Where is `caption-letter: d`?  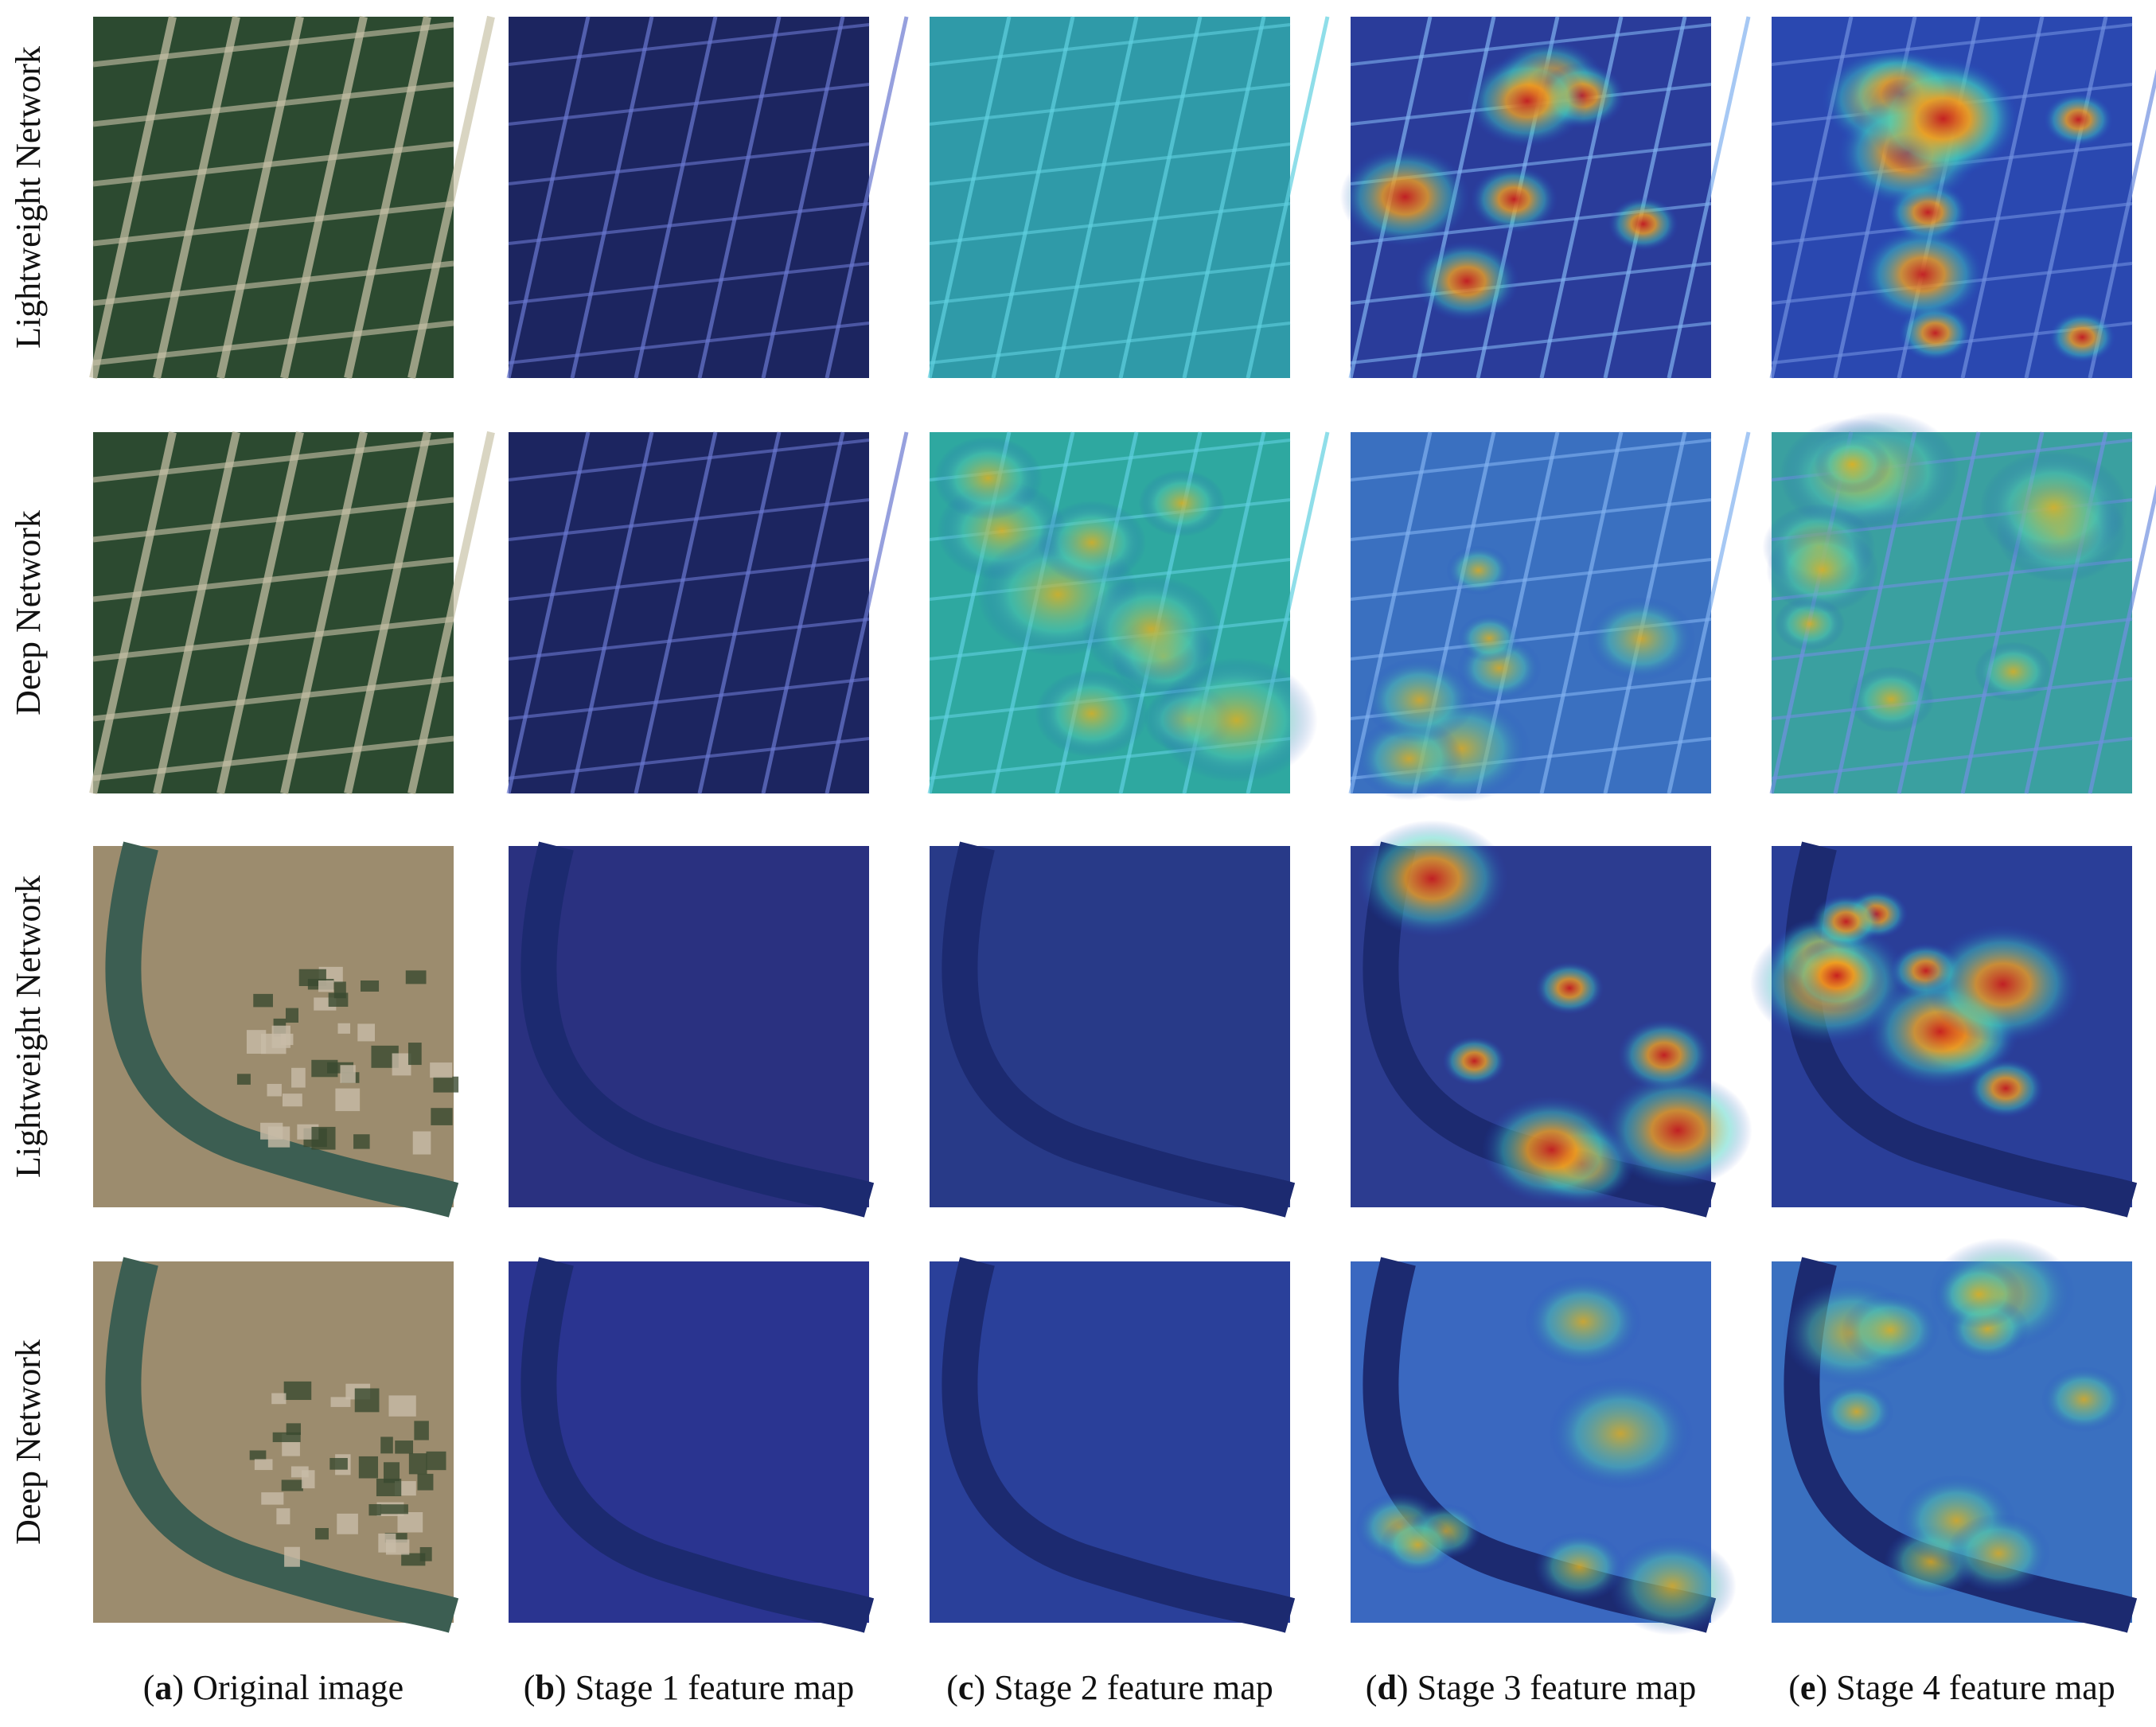 caption-letter: d is located at coordinates (1387, 1688).